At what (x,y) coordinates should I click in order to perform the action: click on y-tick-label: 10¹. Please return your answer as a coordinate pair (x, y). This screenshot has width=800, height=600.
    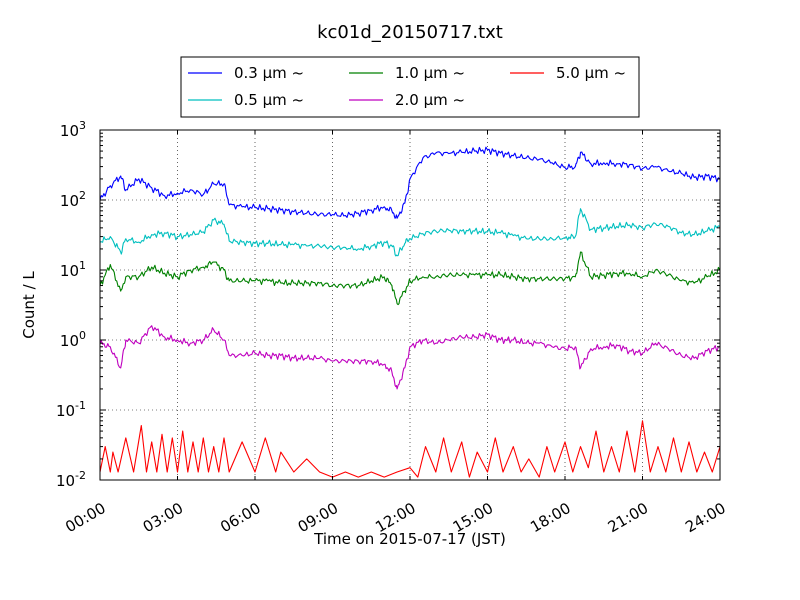
    Looking at the image, I should click on (73, 269).